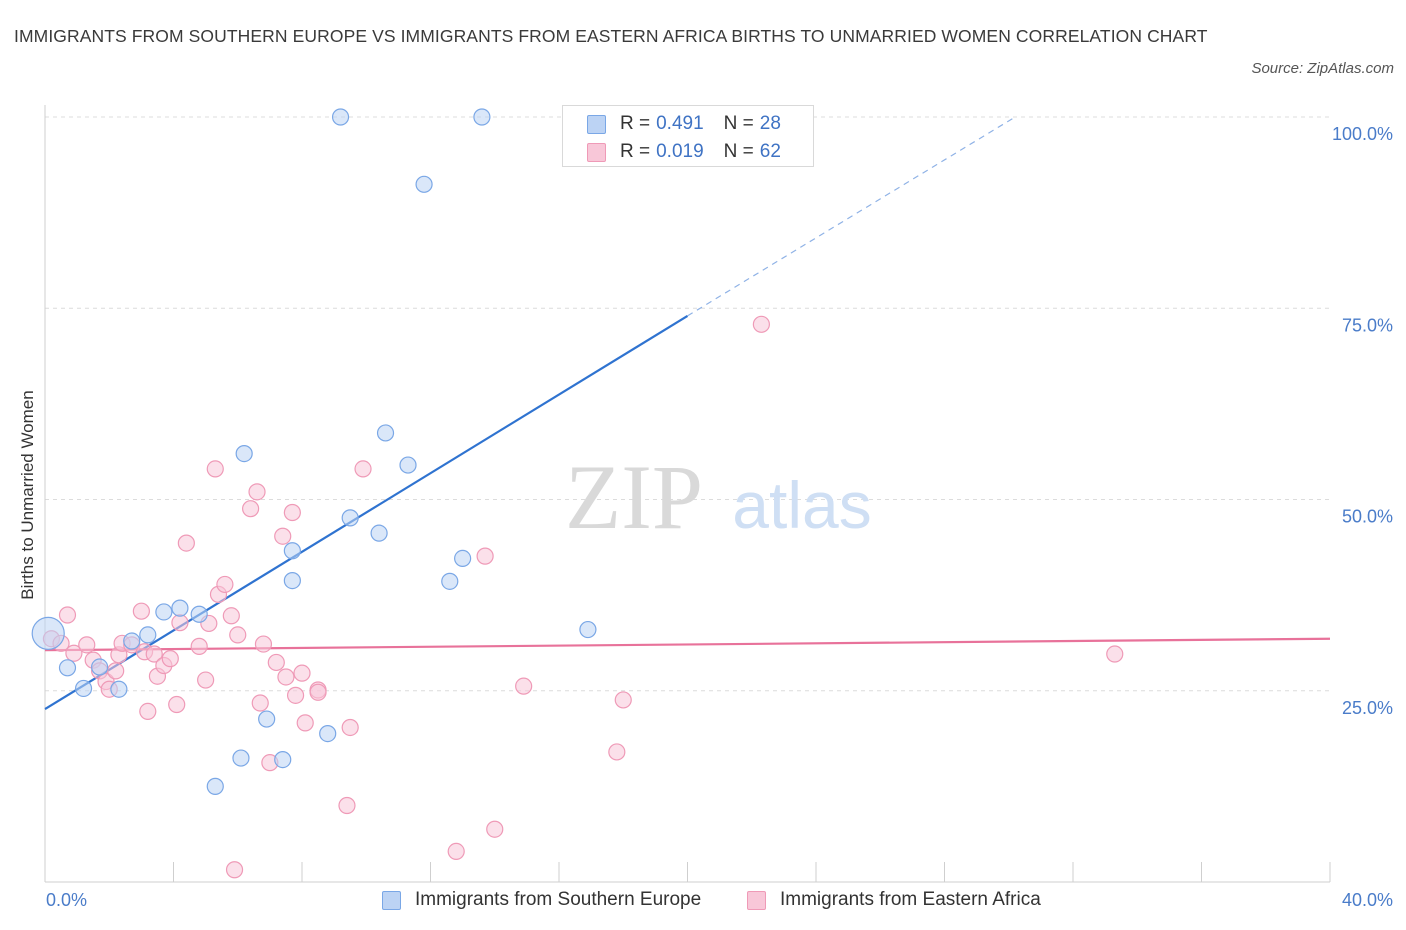 This screenshot has width=1406, height=930. Describe the element at coordinates (596, 124) in the screenshot. I see `swatch-southern-europe` at that location.